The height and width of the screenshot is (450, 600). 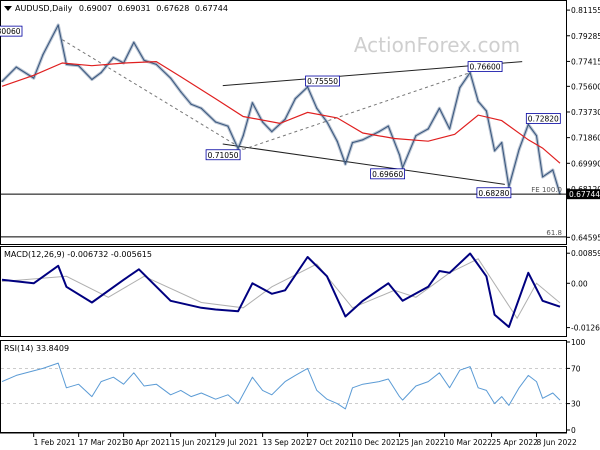 I want to click on price-box-label-4: 0.69660, so click(x=387, y=174).